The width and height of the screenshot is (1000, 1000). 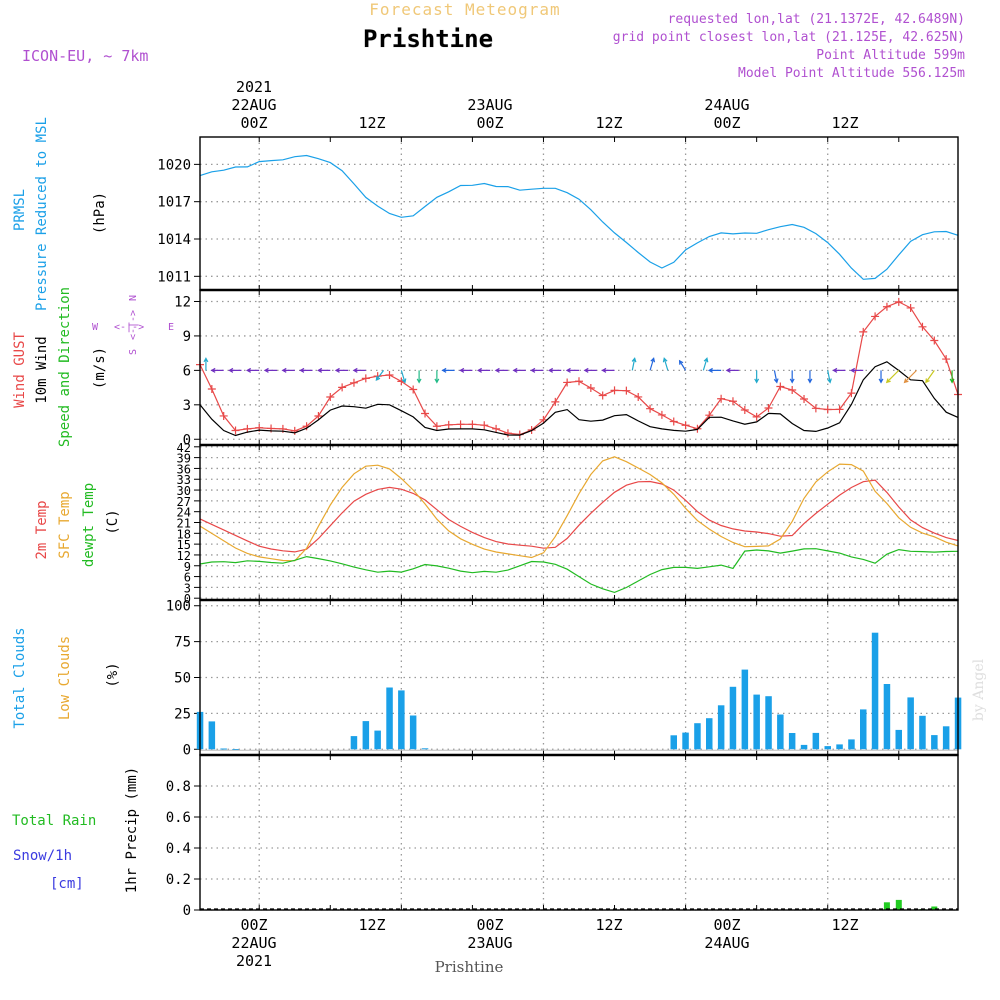 What do you see at coordinates (54, 821) in the screenshot?
I see `label-total-rain: Total Rain` at bounding box center [54, 821].